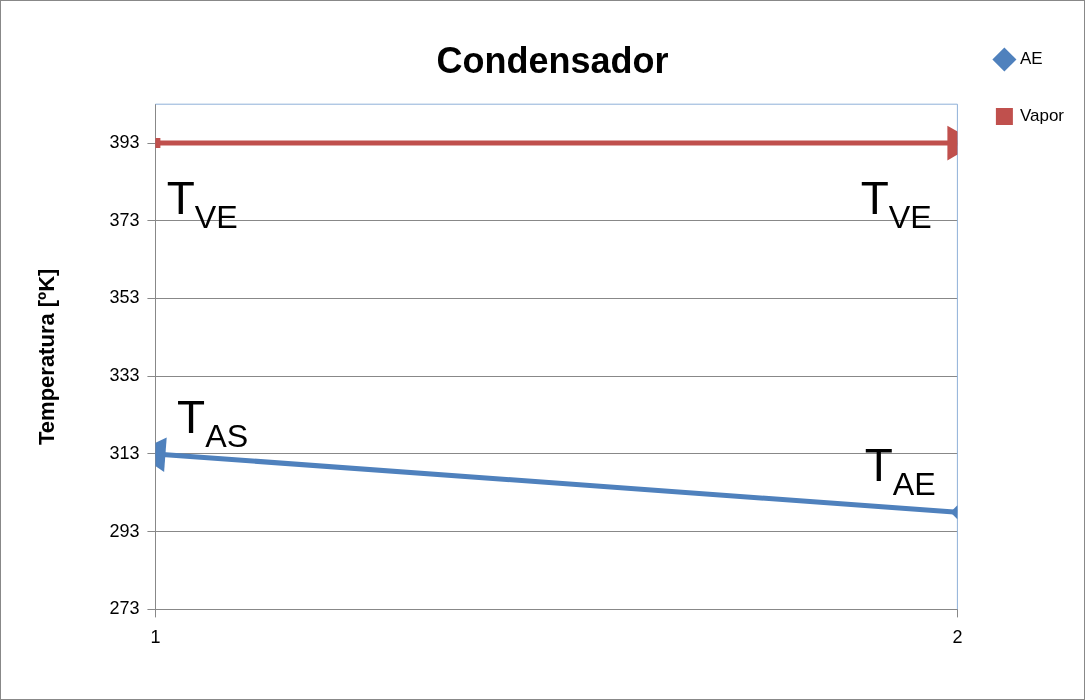  Describe the element at coordinates (124, 608) in the screenshot. I see `y-tick-label: 273` at that location.